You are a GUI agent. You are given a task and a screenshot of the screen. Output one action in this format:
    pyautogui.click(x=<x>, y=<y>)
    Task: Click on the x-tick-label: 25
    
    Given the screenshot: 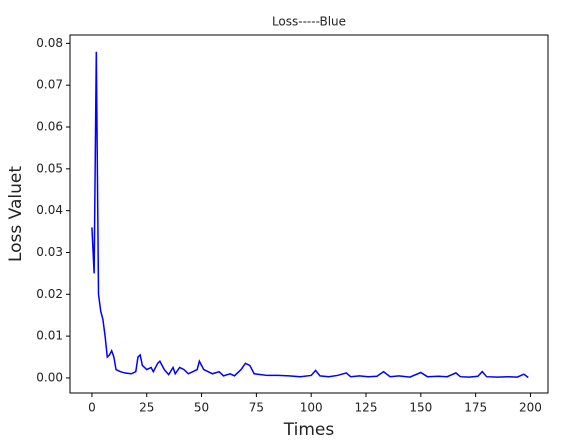 What is the action you would take?
    pyautogui.click(x=146, y=408)
    